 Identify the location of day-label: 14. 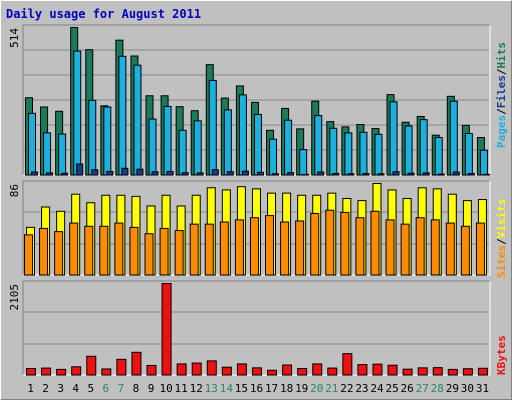
(227, 388).